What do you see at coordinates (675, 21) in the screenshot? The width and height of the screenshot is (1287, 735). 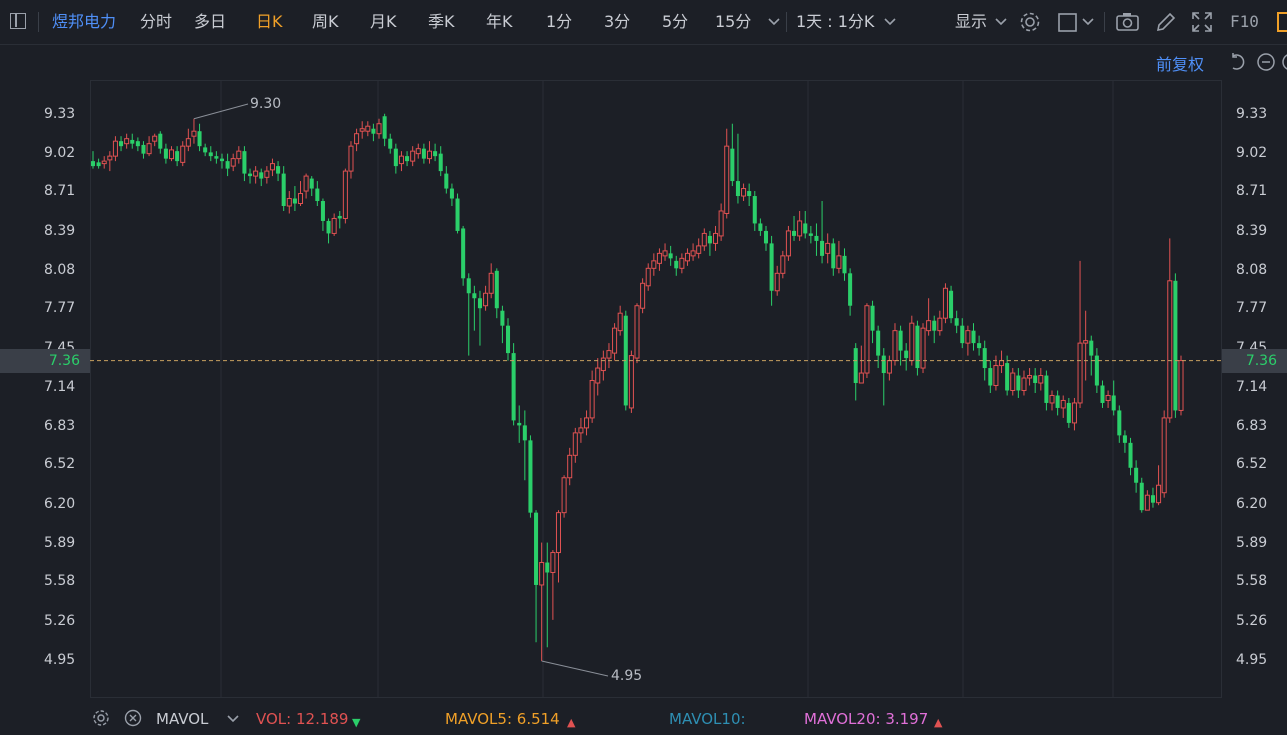 I see `tab-5min: 5分` at bounding box center [675, 21].